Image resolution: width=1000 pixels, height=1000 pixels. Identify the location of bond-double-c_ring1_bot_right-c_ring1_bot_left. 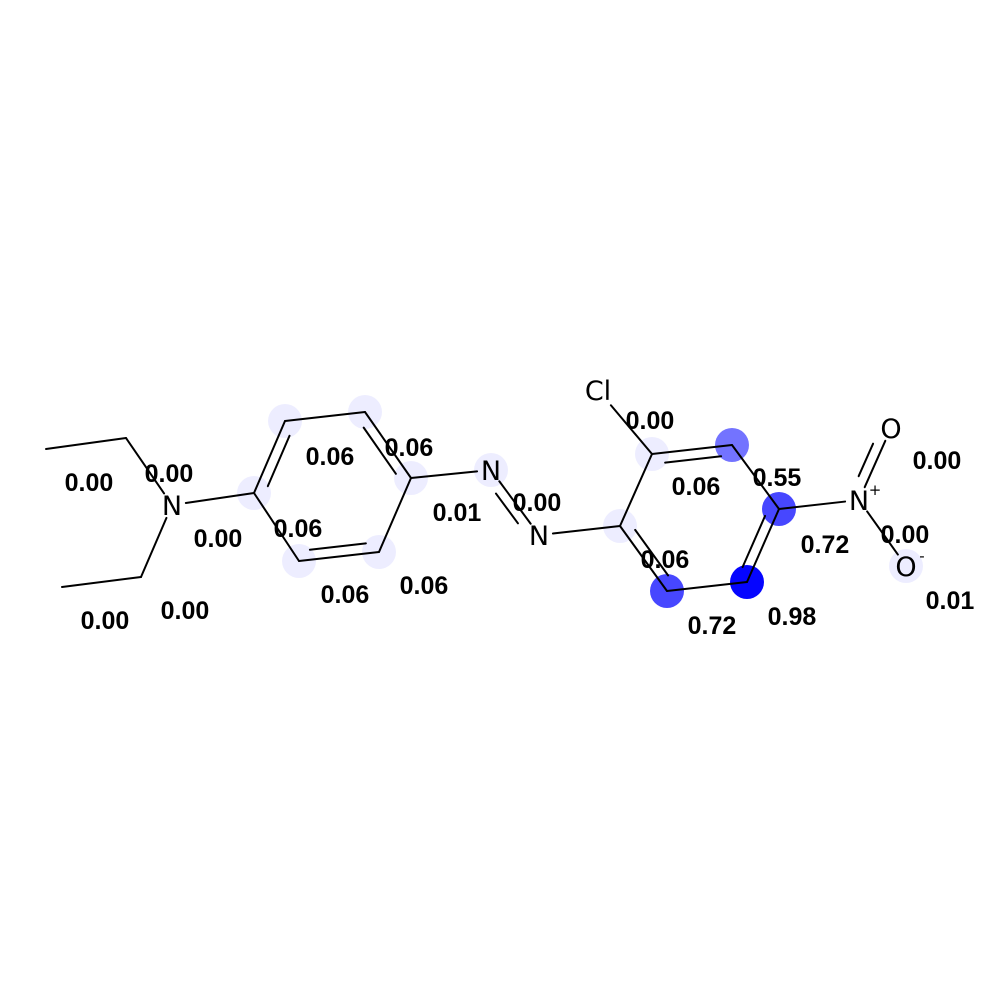
(337, 546).